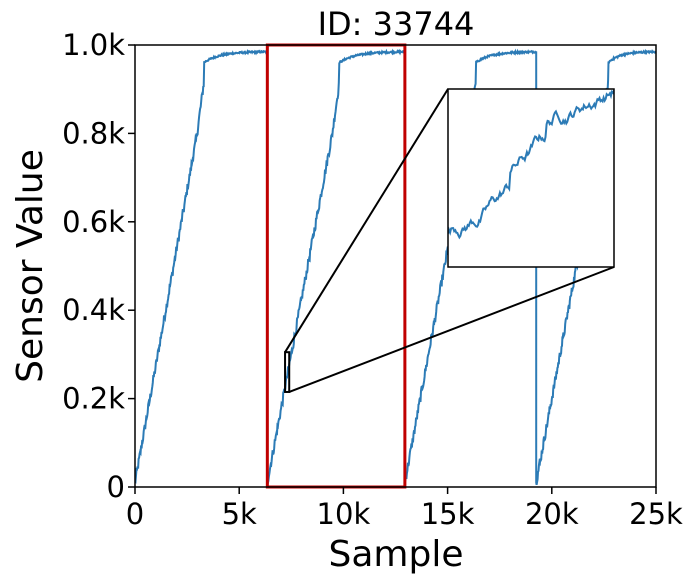 The height and width of the screenshot is (583, 697). I want to click on x-tick-label: 5k, so click(239, 514).